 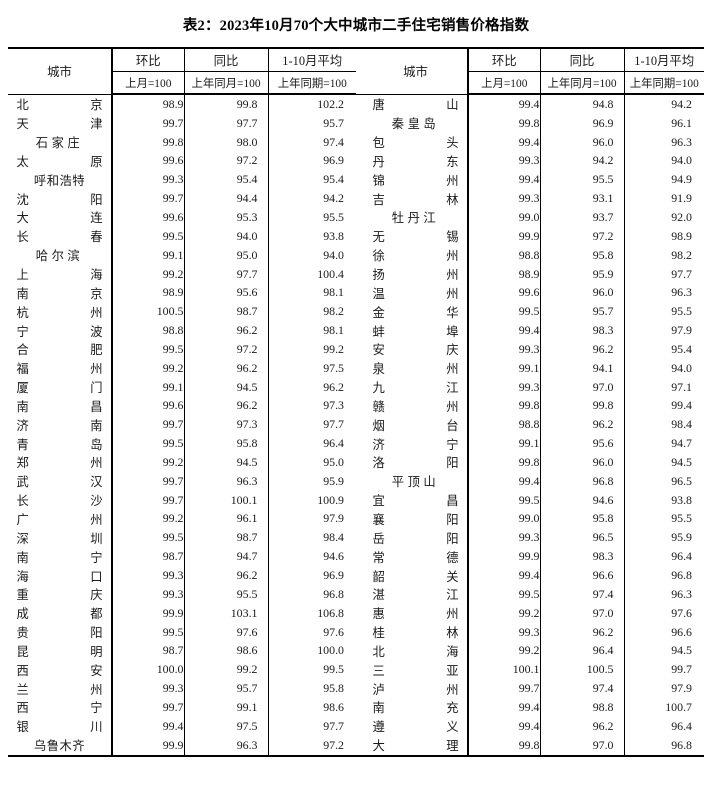 I want to click on mom-value-right: 99.1, so click(x=503, y=444).